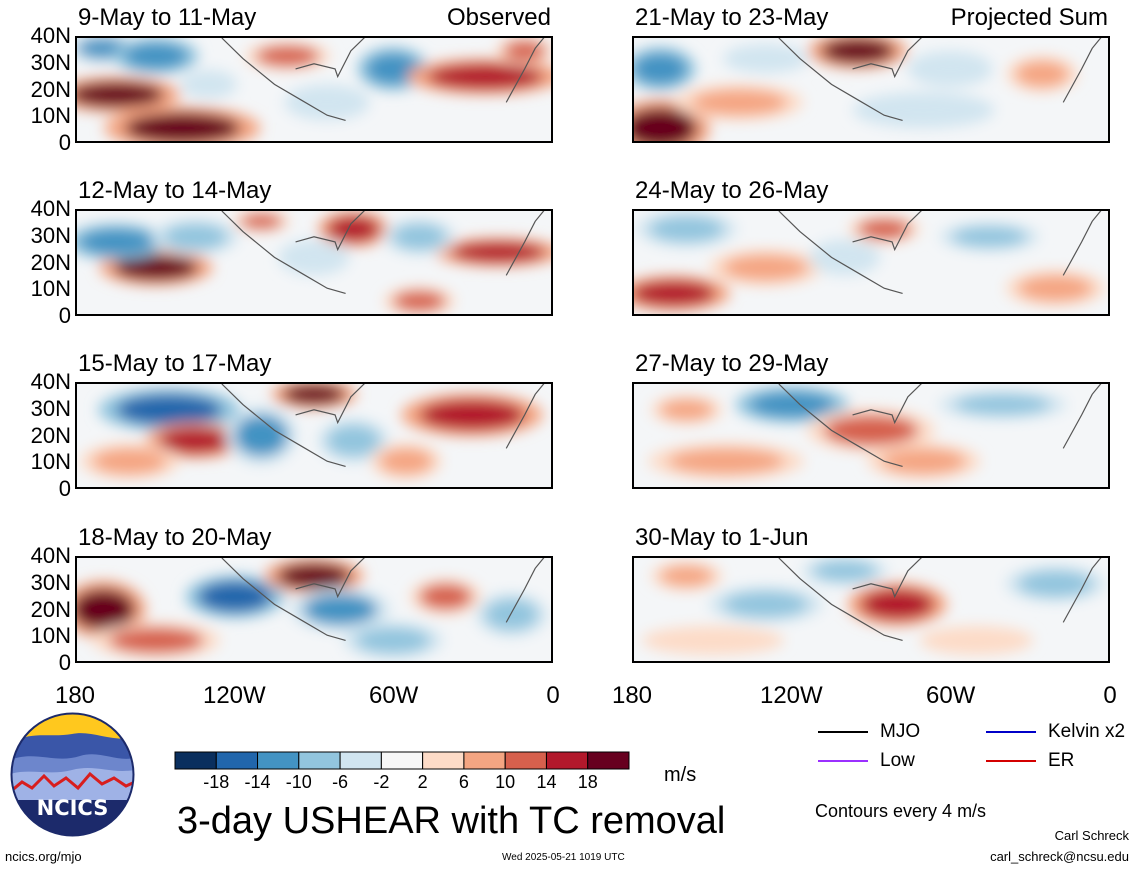 The width and height of the screenshot is (1135, 871). Describe the element at coordinates (422, 782) in the screenshot. I see `colorbar-label: 2` at that location.